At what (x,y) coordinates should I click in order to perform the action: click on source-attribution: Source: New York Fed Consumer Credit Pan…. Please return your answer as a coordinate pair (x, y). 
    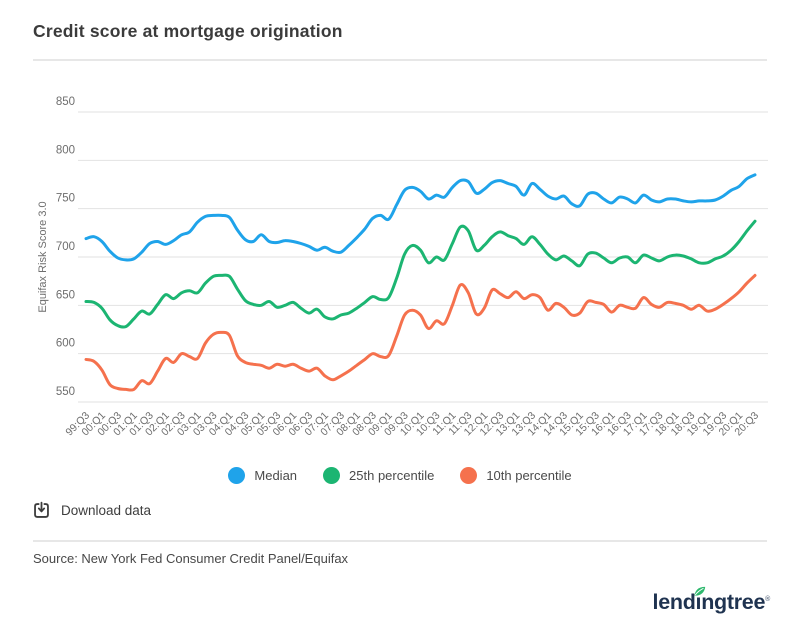
    Looking at the image, I should click on (191, 558).